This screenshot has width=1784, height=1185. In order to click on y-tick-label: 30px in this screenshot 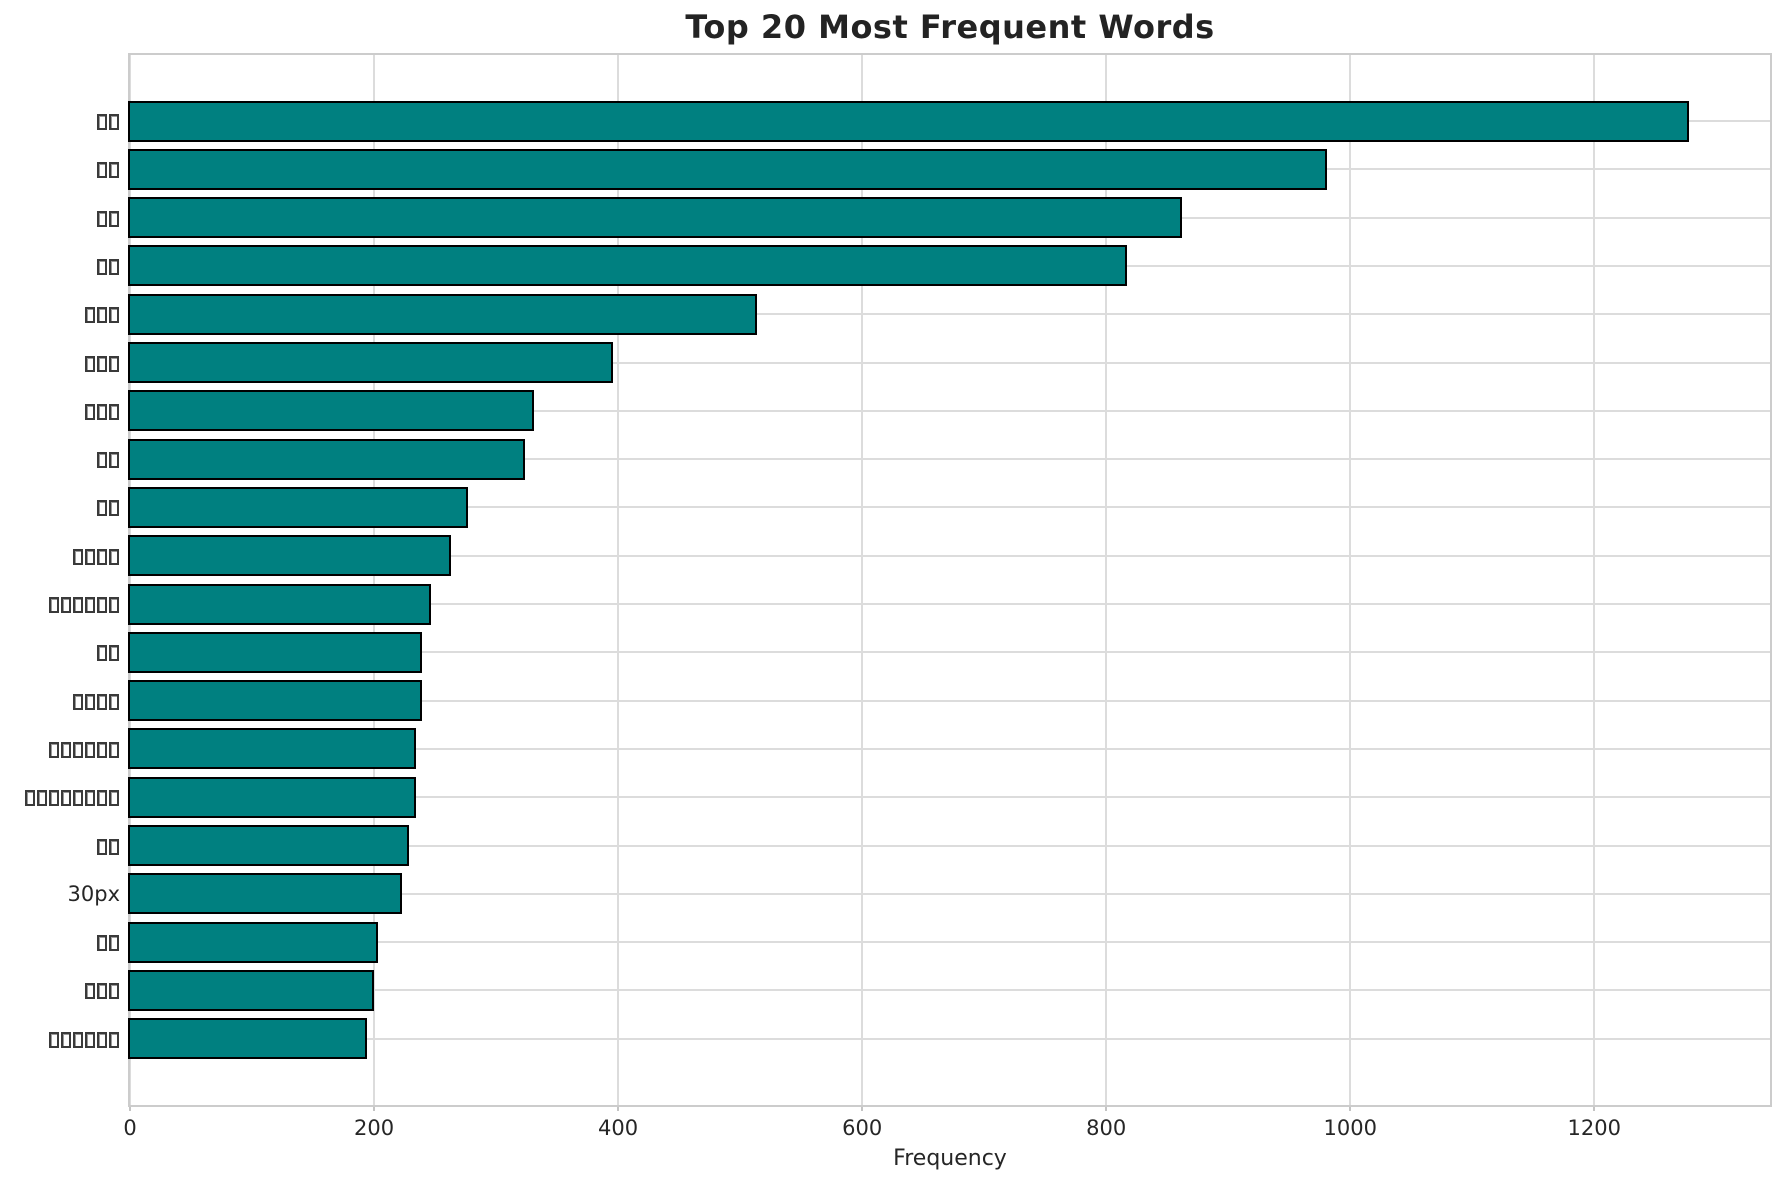, I will do `click(93, 893)`.